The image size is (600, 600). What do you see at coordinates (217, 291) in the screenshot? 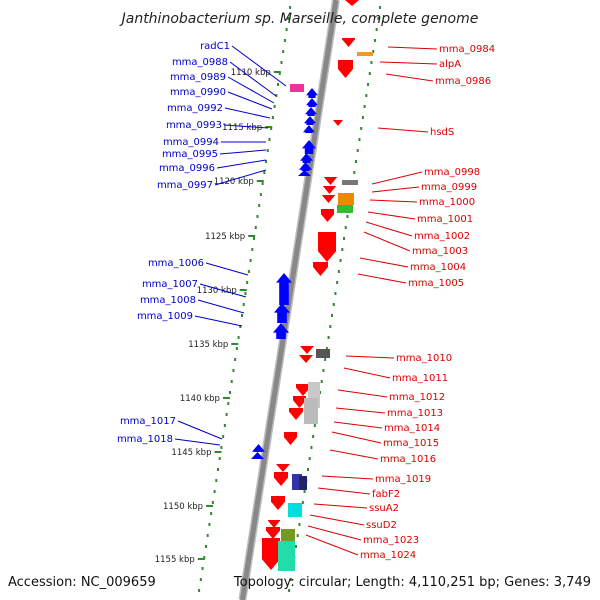
I see `tick-label: 1130 kbp` at bounding box center [217, 291].